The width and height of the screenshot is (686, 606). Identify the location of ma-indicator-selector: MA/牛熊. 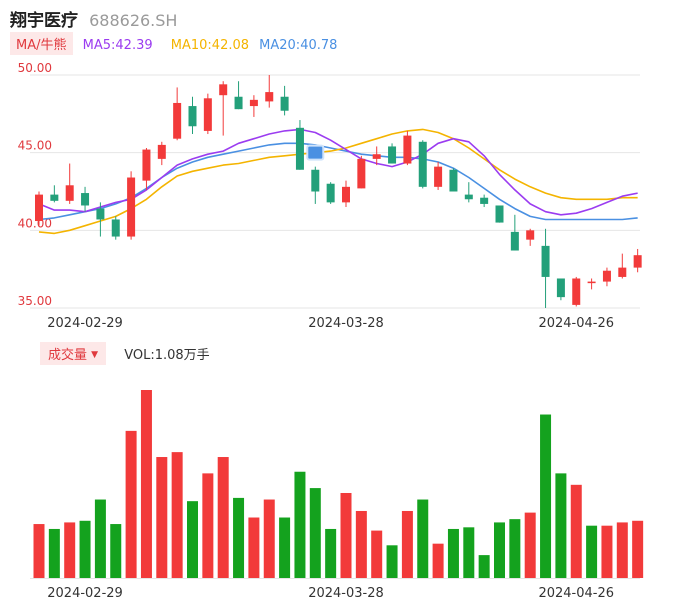
(41, 43).